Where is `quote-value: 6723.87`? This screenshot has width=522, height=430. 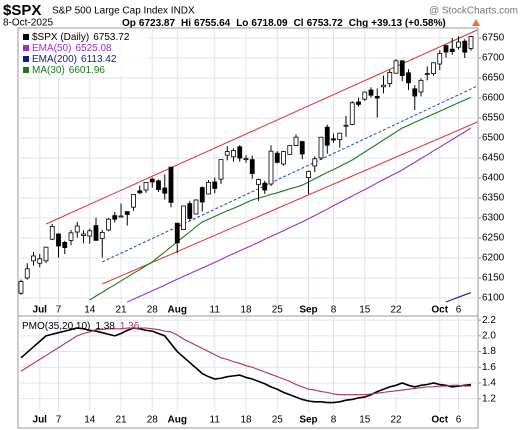
quote-value: 6723.87 is located at coordinates (157, 23).